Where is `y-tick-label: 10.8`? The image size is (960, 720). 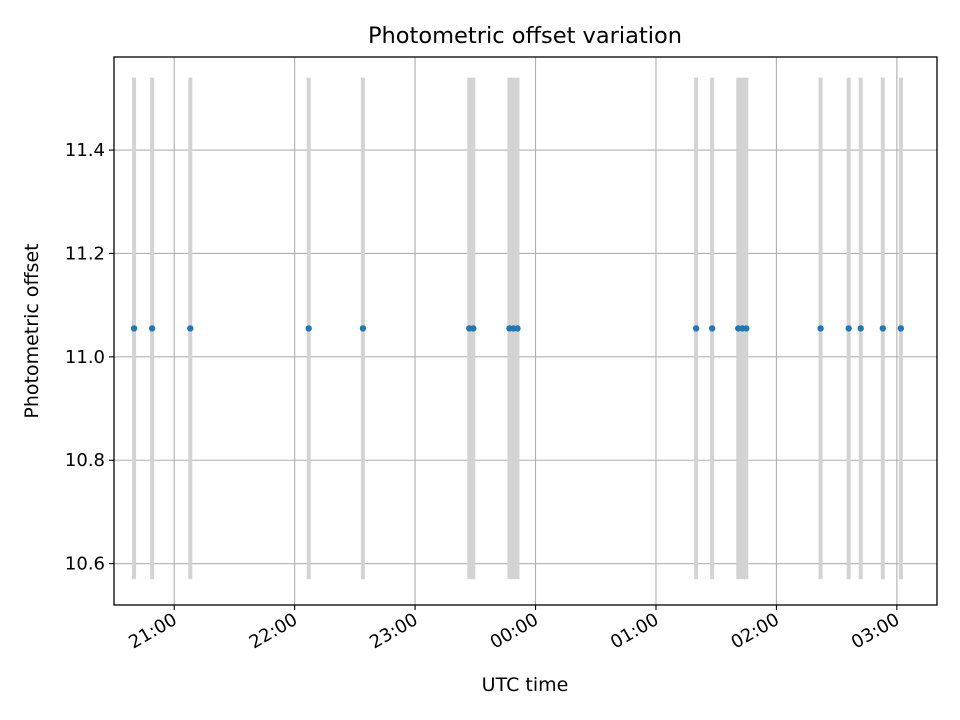 y-tick-label: 10.8 is located at coordinates (85, 460).